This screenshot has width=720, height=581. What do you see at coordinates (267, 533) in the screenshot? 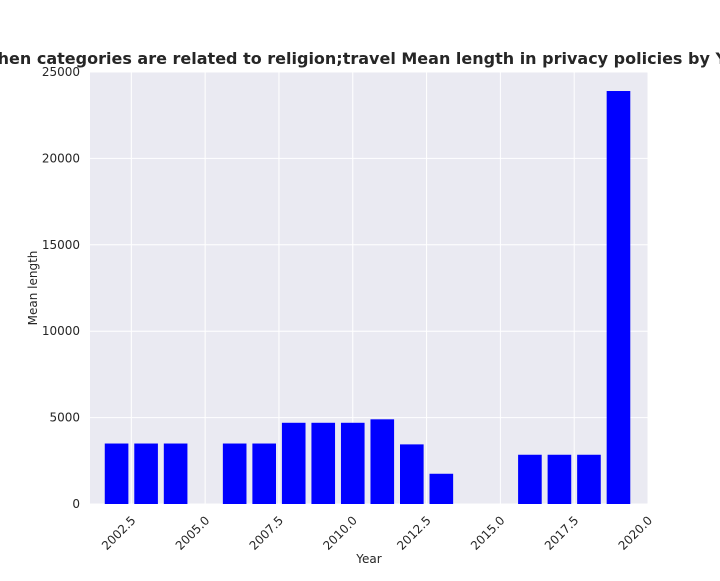
I see `x-tick-label: 2007.5` at bounding box center [267, 533].